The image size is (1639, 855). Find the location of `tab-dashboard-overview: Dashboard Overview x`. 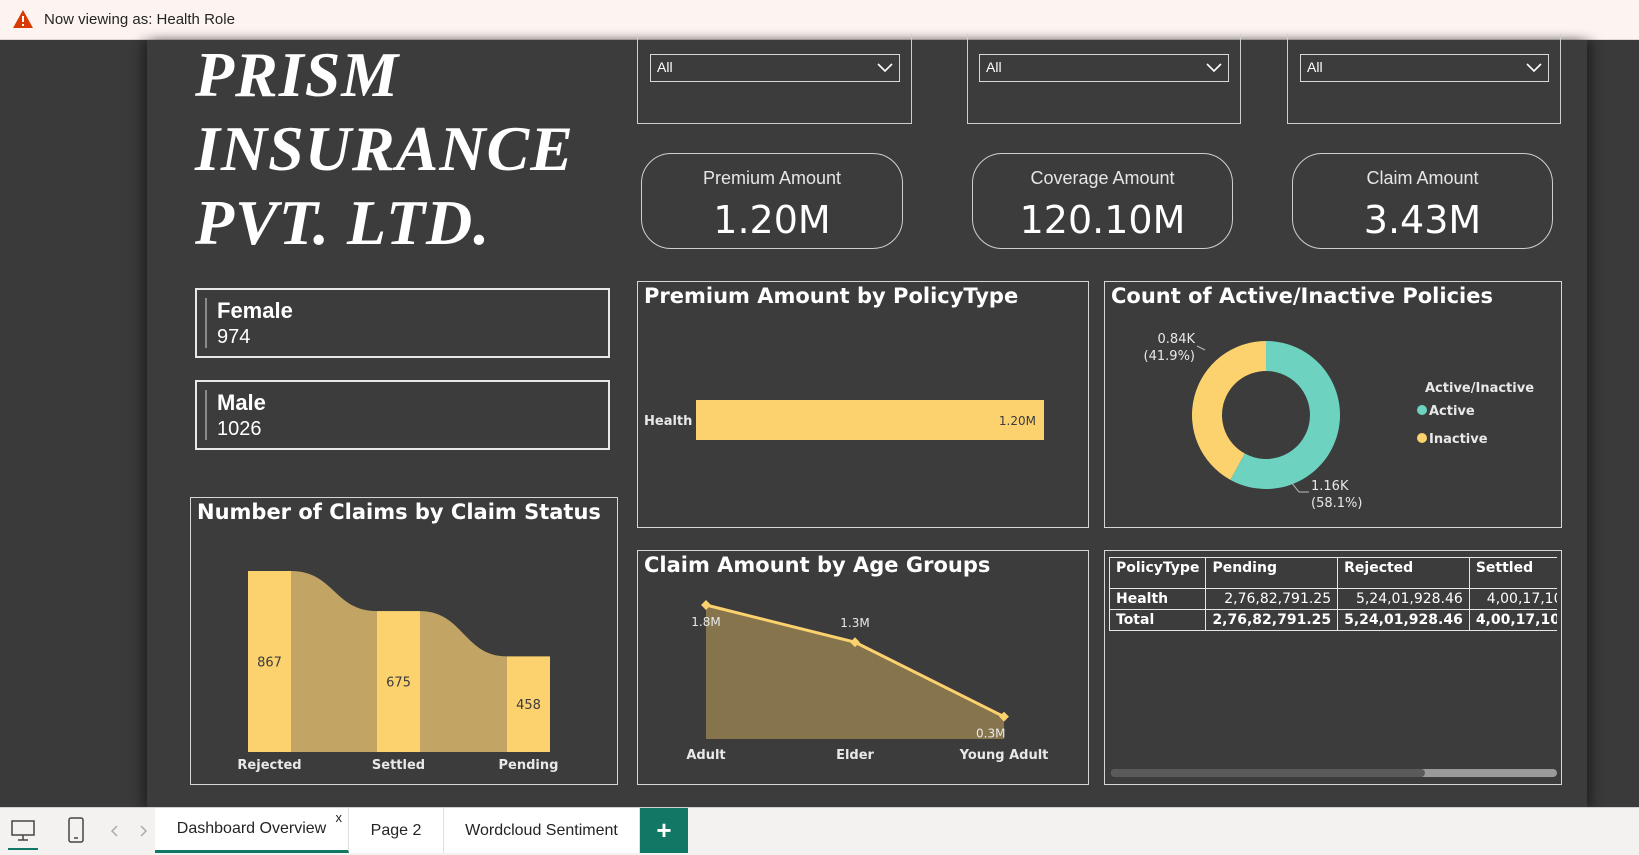

tab-dashboard-overview: Dashboard Overview x is located at coordinates (252, 830).